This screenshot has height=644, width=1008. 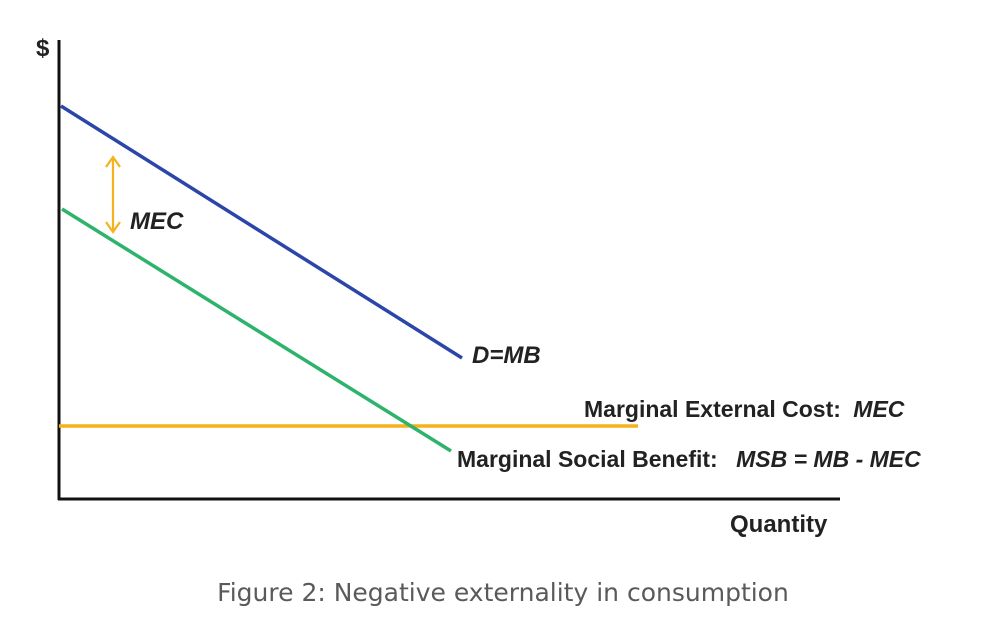 What do you see at coordinates (779, 524) in the screenshot?
I see `x-axis-label: Quantity` at bounding box center [779, 524].